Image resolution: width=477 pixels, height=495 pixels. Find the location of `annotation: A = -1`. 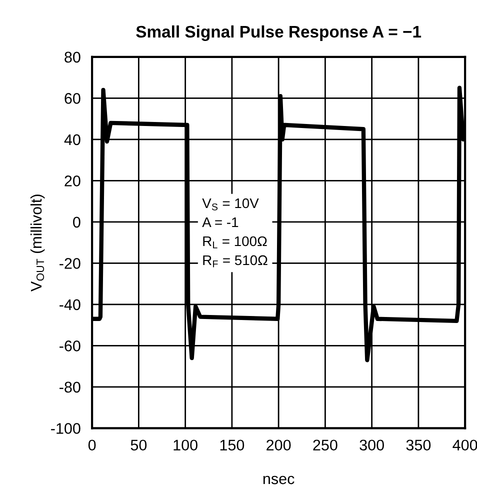

annotation: A = -1 is located at coordinates (220, 222).